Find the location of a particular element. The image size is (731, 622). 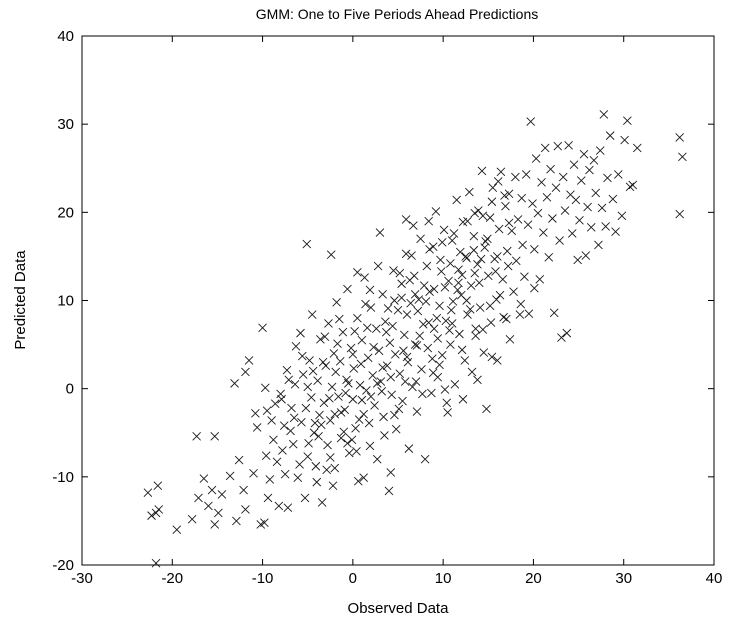

x-axis-label: Observed Data is located at coordinates (399, 608).